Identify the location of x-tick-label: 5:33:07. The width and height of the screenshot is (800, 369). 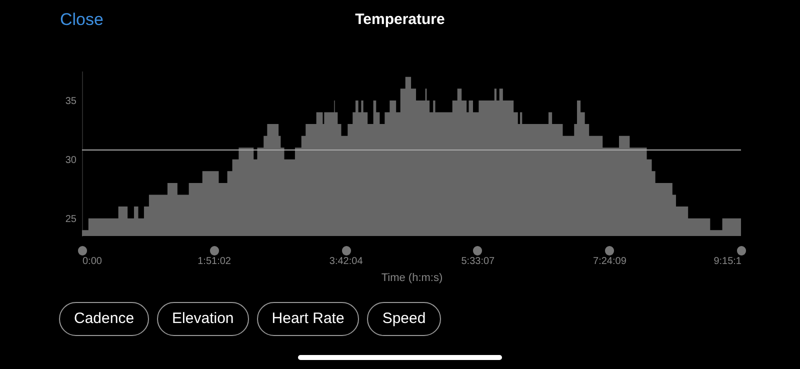
(478, 261).